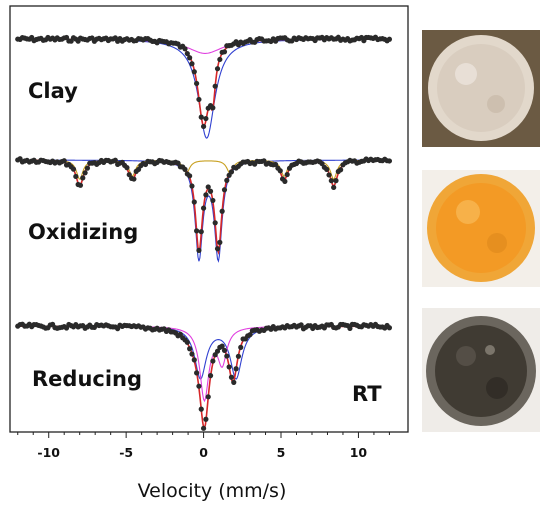 The image size is (550, 512). What do you see at coordinates (87, 379) in the screenshot?
I see `panel-label-reducing: Reducing` at bounding box center [87, 379].